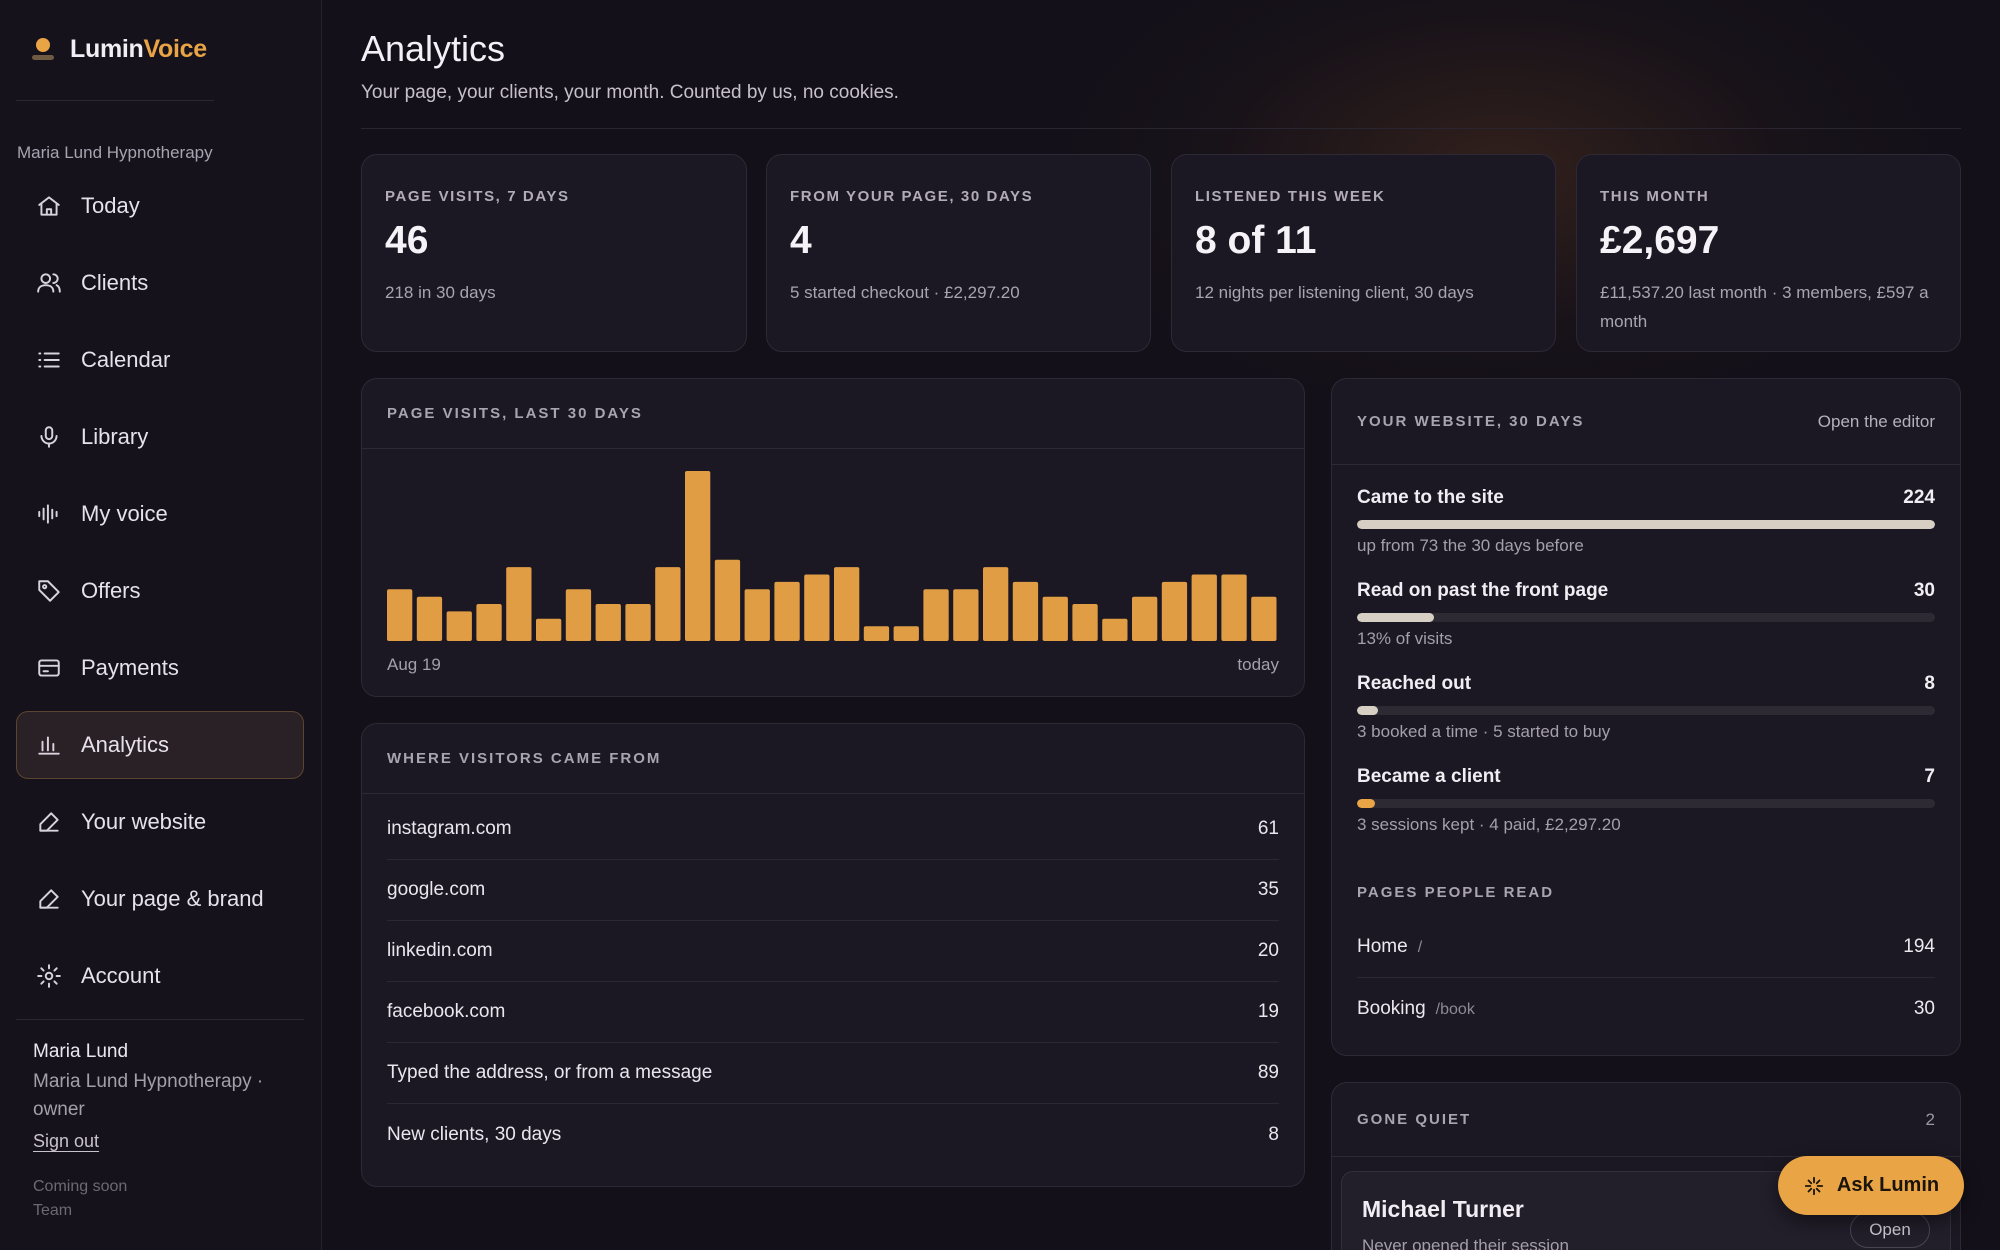 This screenshot has width=2000, height=1250. Describe the element at coordinates (49, 360) in the screenshot. I see `list-icon` at that location.